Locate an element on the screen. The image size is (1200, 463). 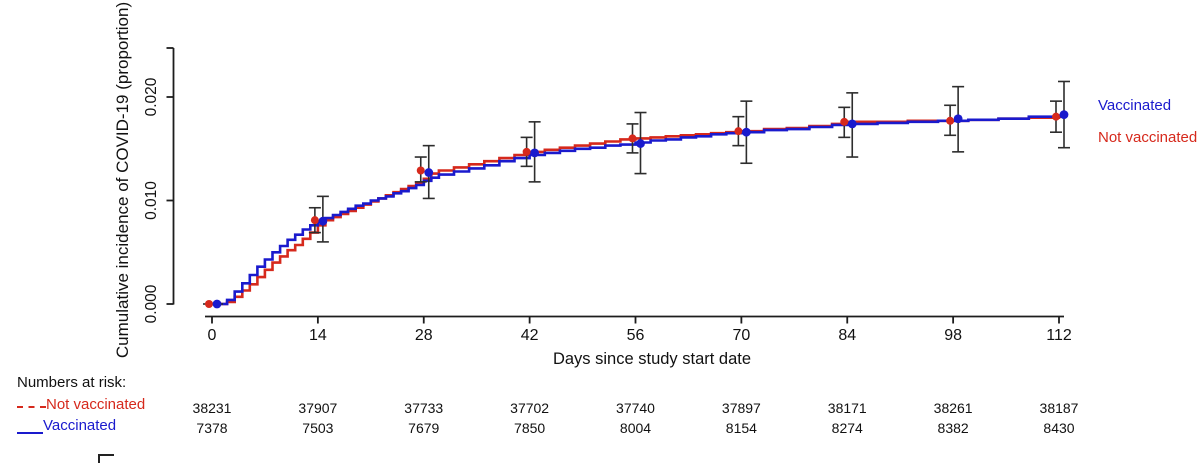
risk-table-title: Numbers at risk: is located at coordinates (72, 382).